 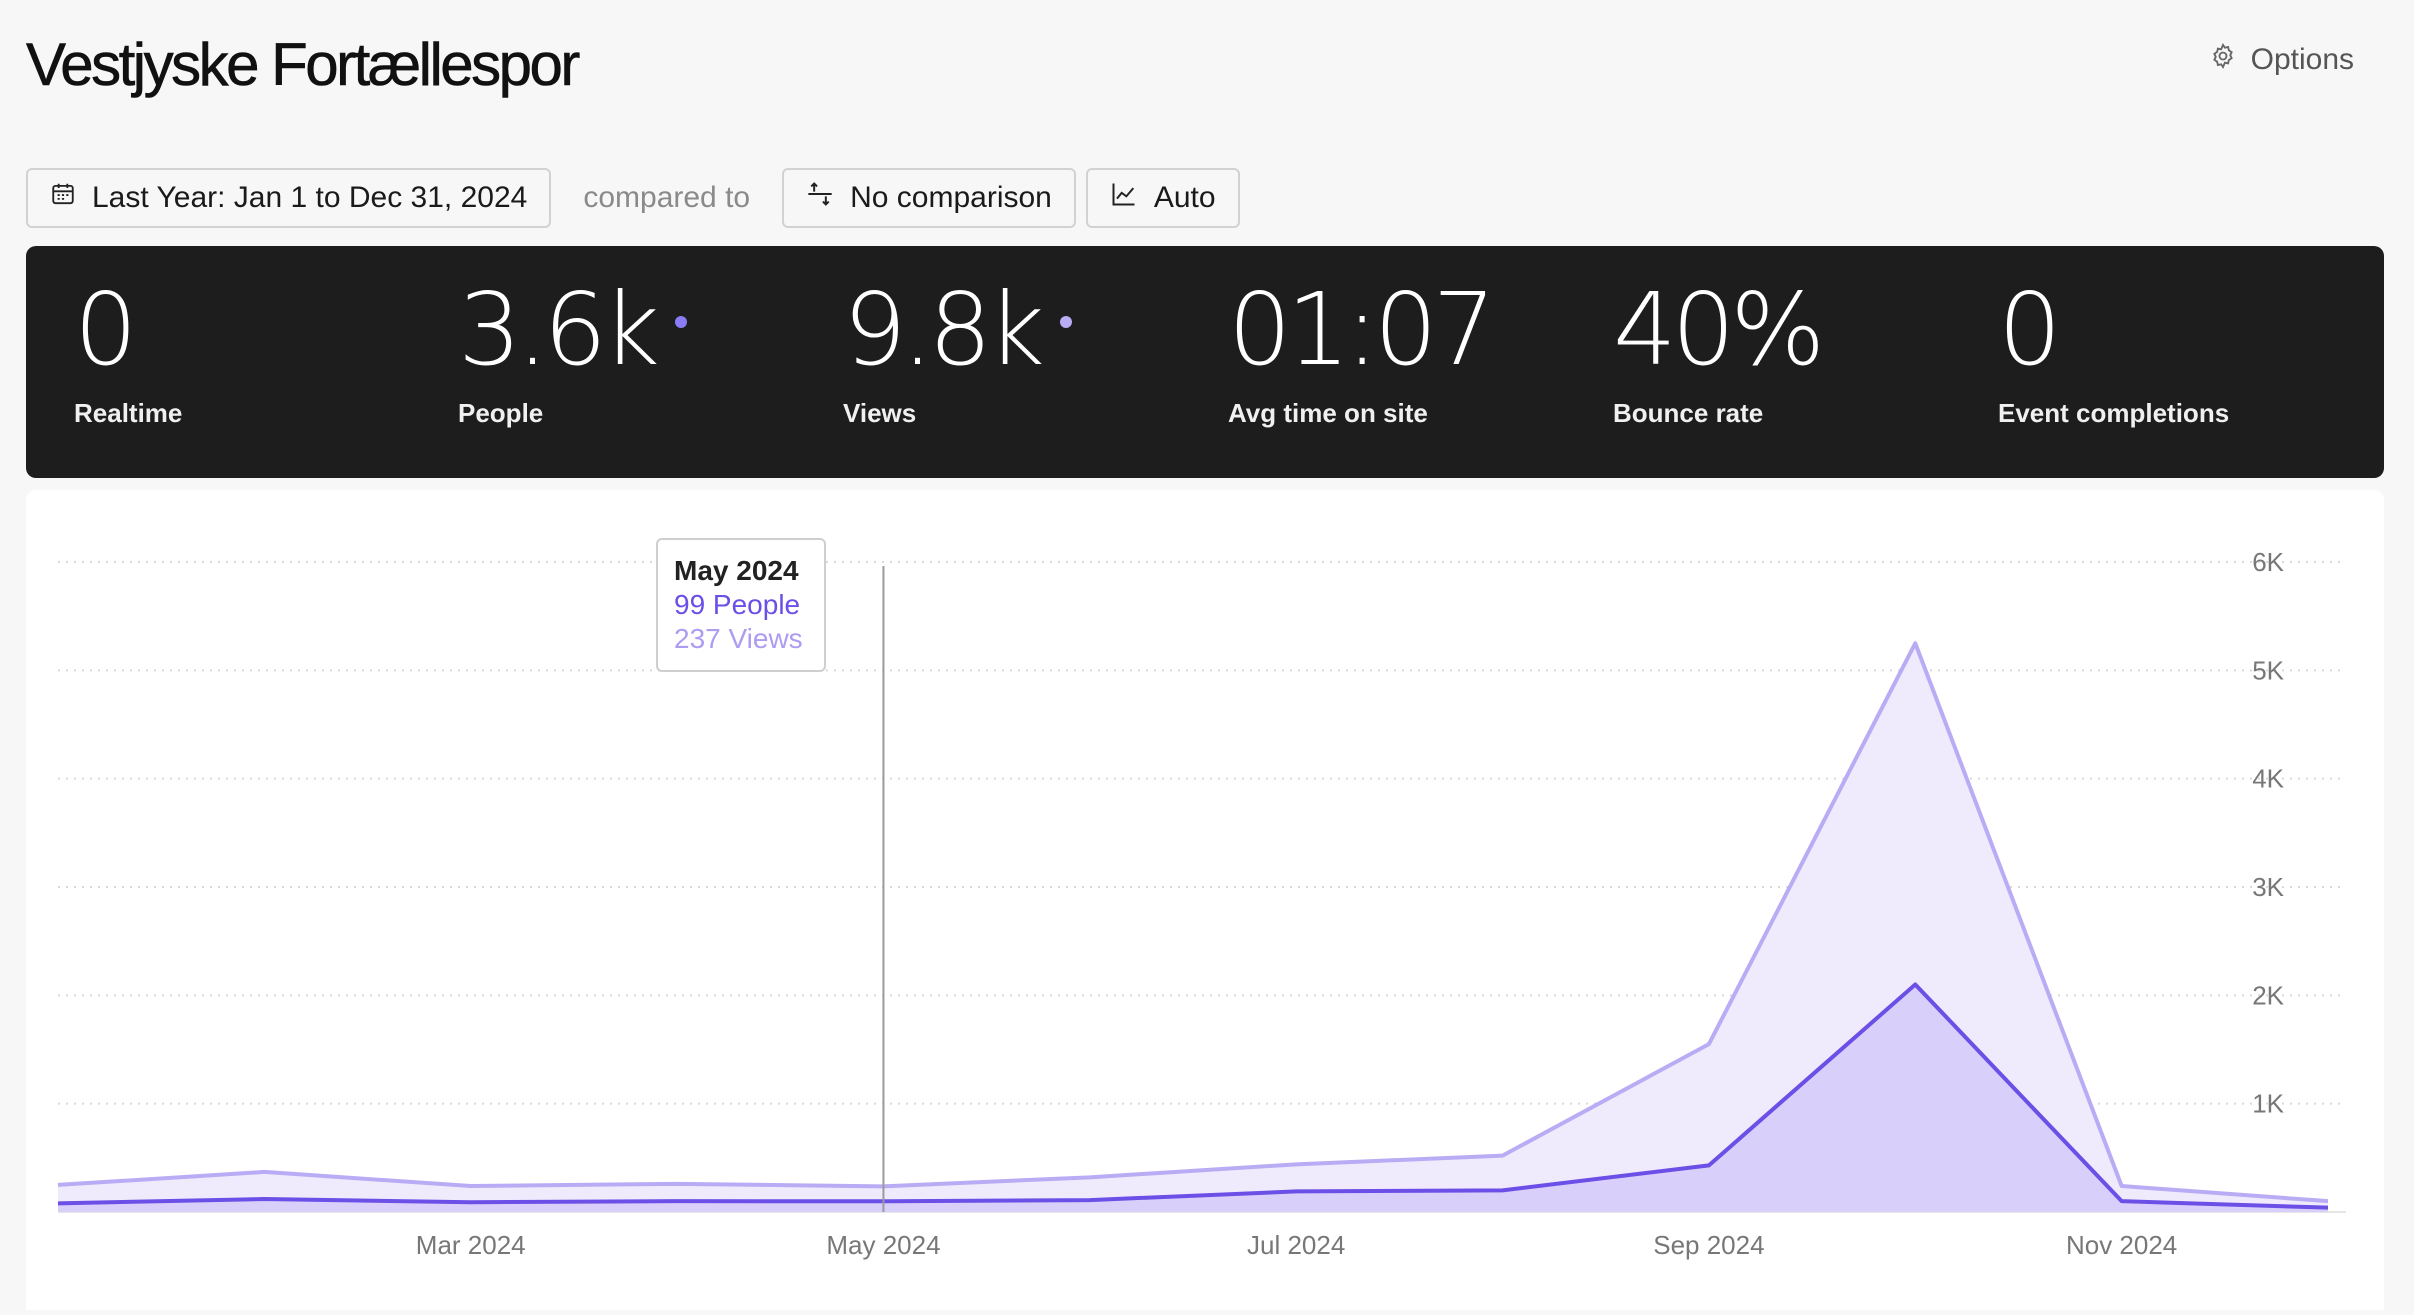 I want to click on stat-people: 3.6k People, so click(x=572, y=354).